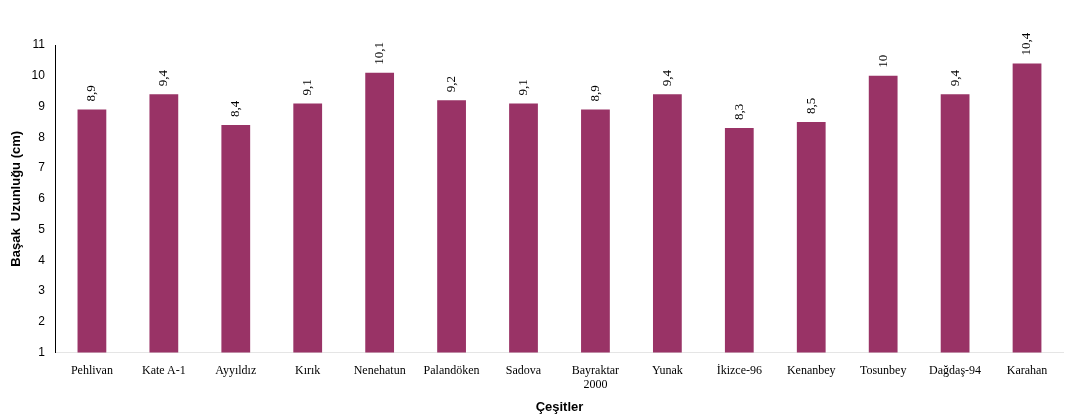 The width and height of the screenshot is (1083, 419). Describe the element at coordinates (235, 108) in the screenshot. I see `data-label: 8,4` at that location.